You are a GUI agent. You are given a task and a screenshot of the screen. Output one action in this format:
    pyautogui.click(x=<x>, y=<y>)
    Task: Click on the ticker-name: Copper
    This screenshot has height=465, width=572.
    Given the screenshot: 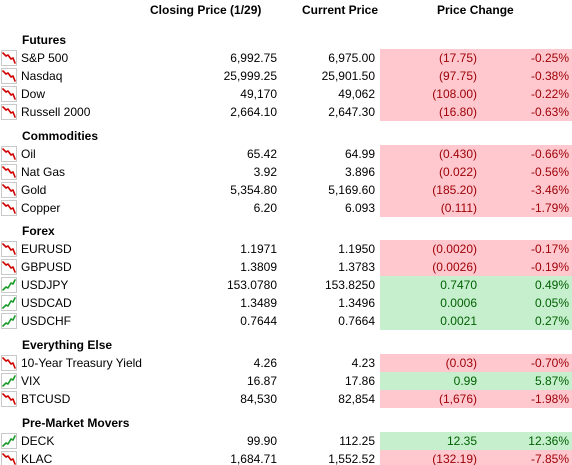 What is the action you would take?
    pyautogui.click(x=41, y=208)
    